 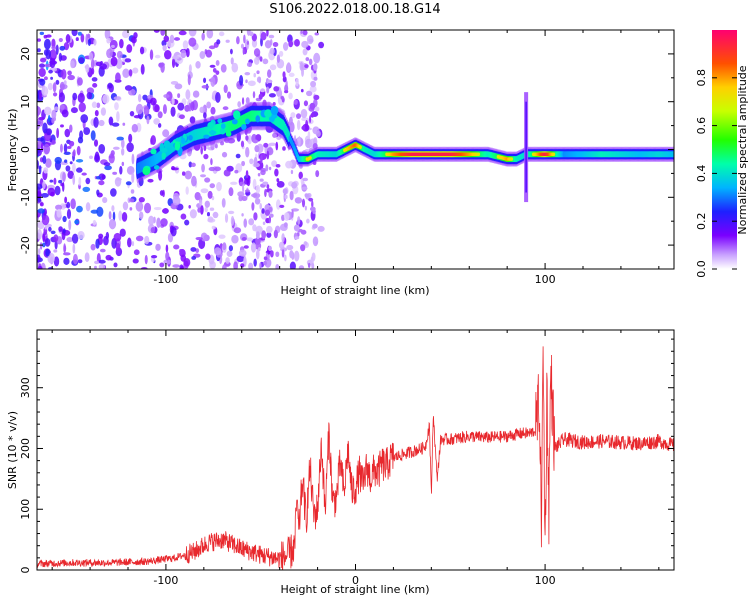 What do you see at coordinates (355, 9) in the screenshot?
I see `chart-title: S106.2022.018.00.18.G14` at bounding box center [355, 9].